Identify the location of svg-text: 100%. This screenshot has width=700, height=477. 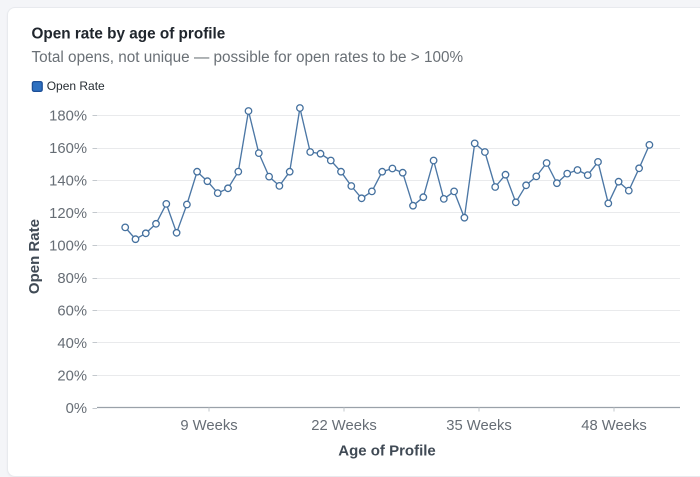
(68, 247).